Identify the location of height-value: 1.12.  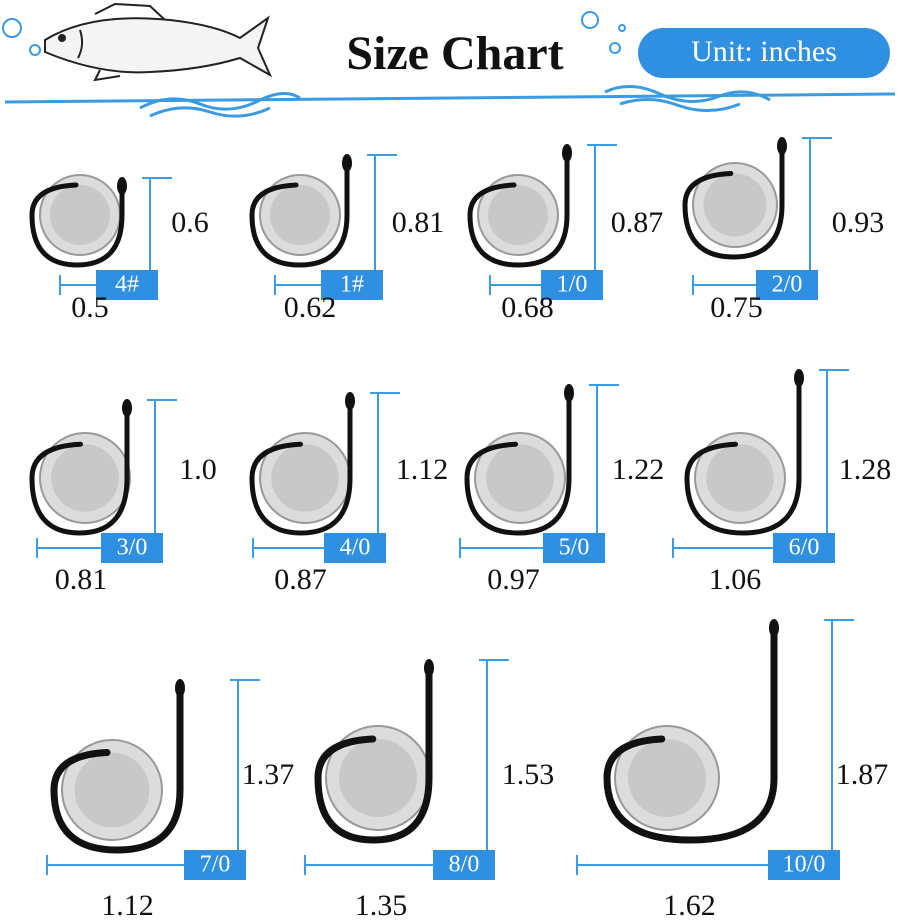
(422, 469).